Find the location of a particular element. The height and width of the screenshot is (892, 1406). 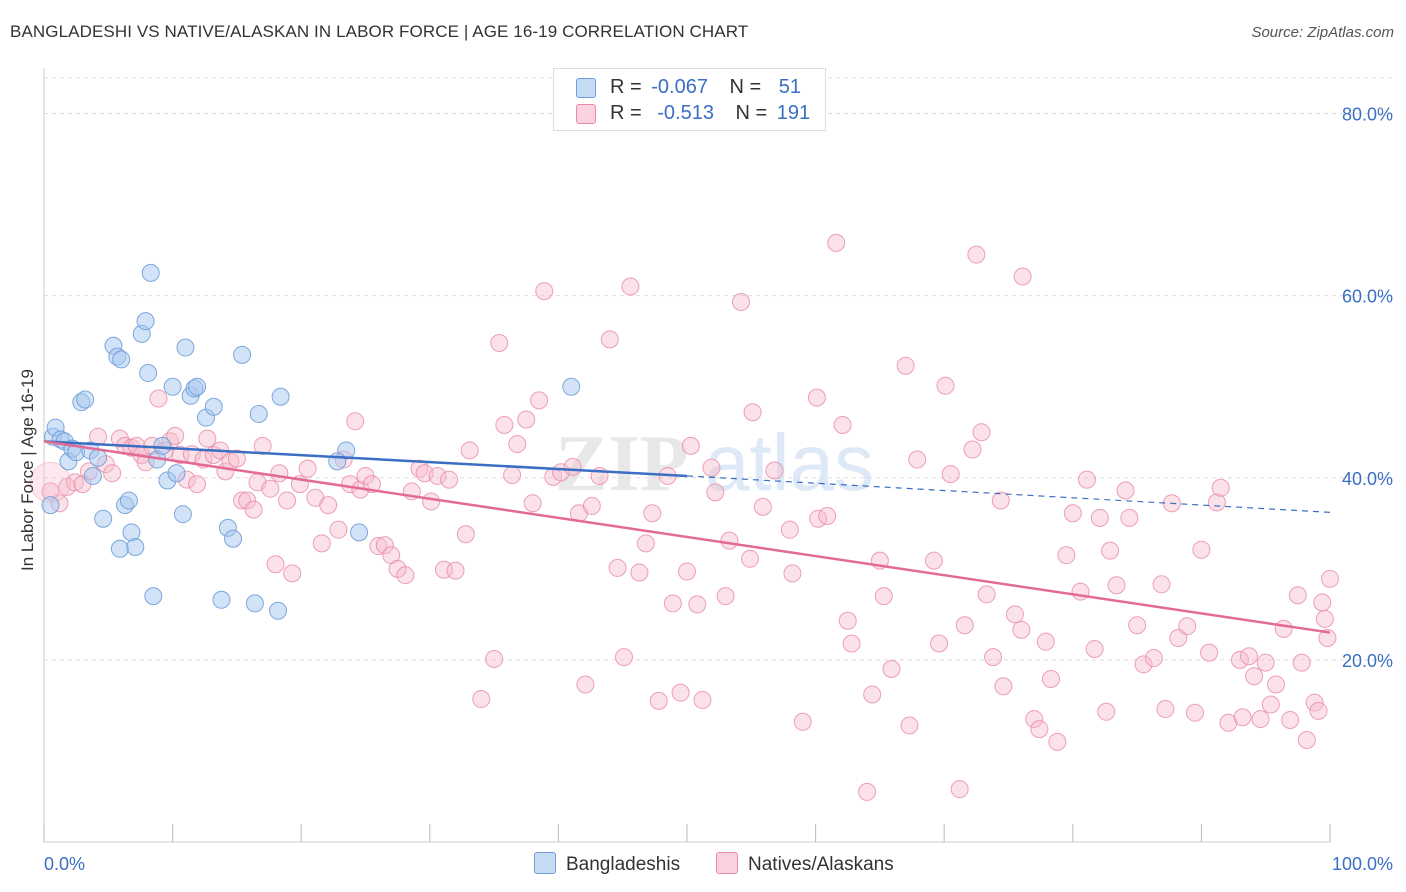

legend-blue-r-label: R = is located at coordinates (626, 87).